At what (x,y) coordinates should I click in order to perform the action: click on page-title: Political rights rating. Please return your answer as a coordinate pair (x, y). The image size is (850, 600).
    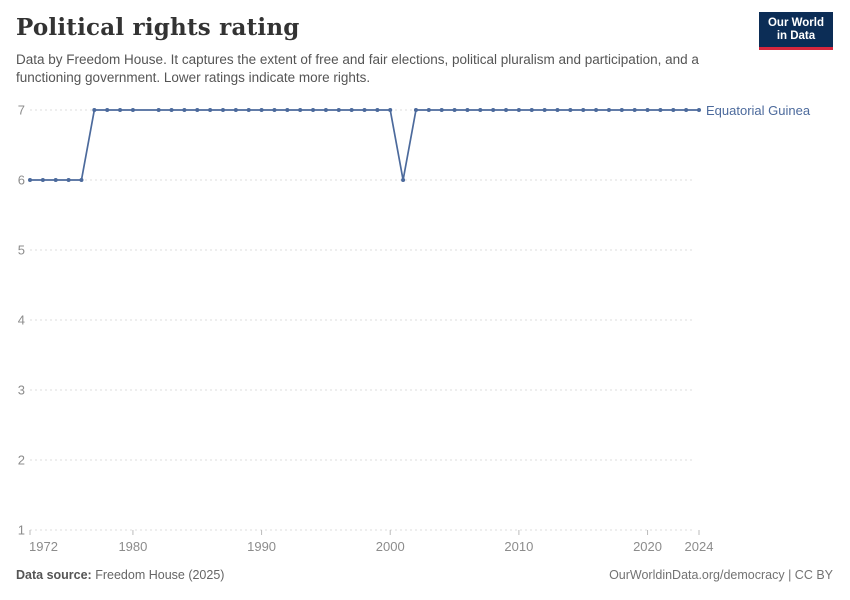
    Looking at the image, I should click on (158, 27).